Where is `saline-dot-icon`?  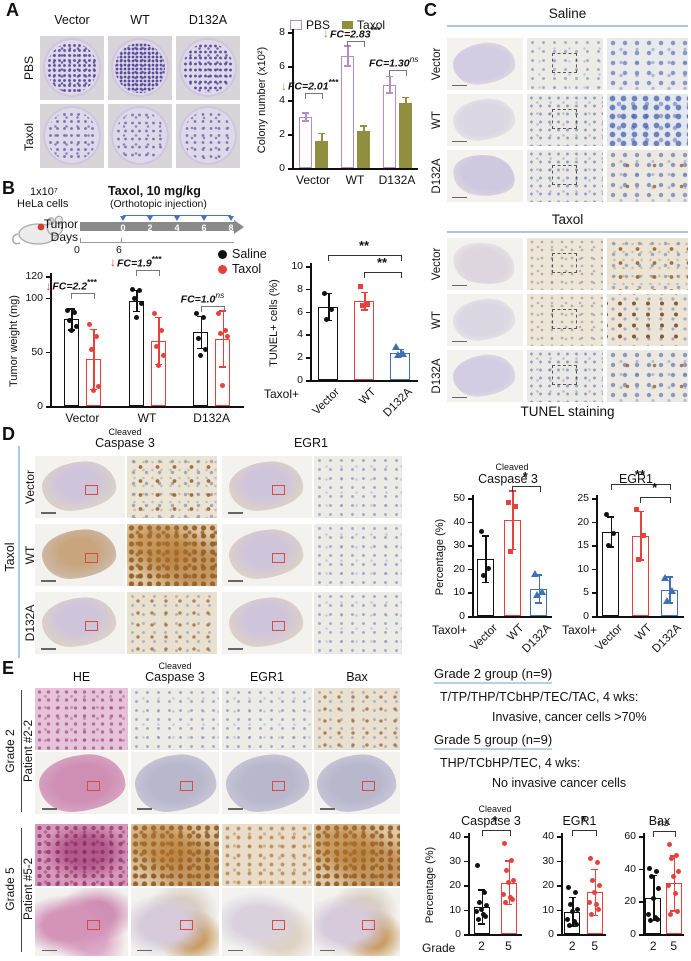
saline-dot-icon is located at coordinates (222, 254).